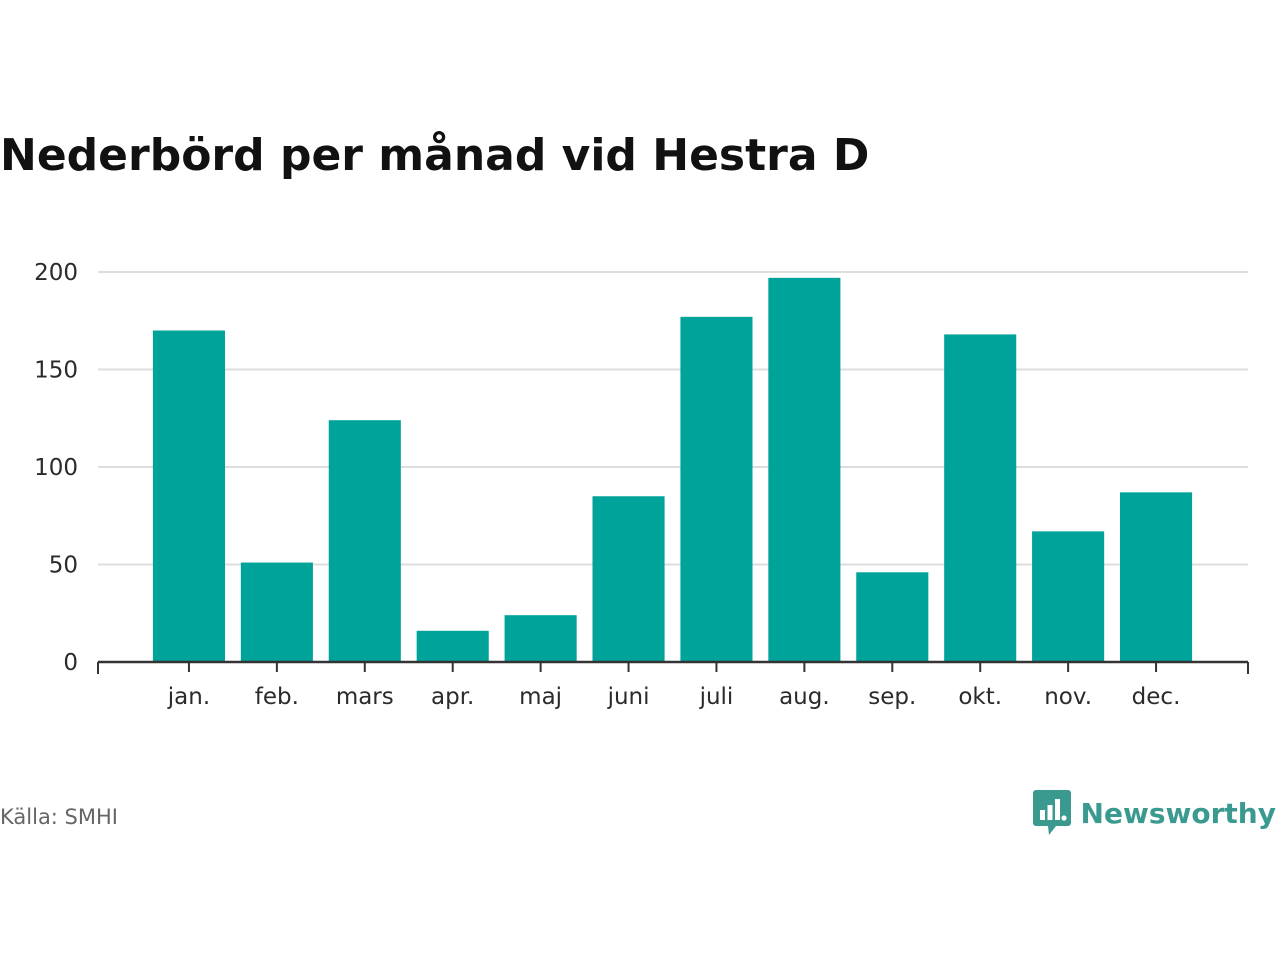 The image size is (1280, 960). I want to click on x-tick-label: okt., so click(980, 697).